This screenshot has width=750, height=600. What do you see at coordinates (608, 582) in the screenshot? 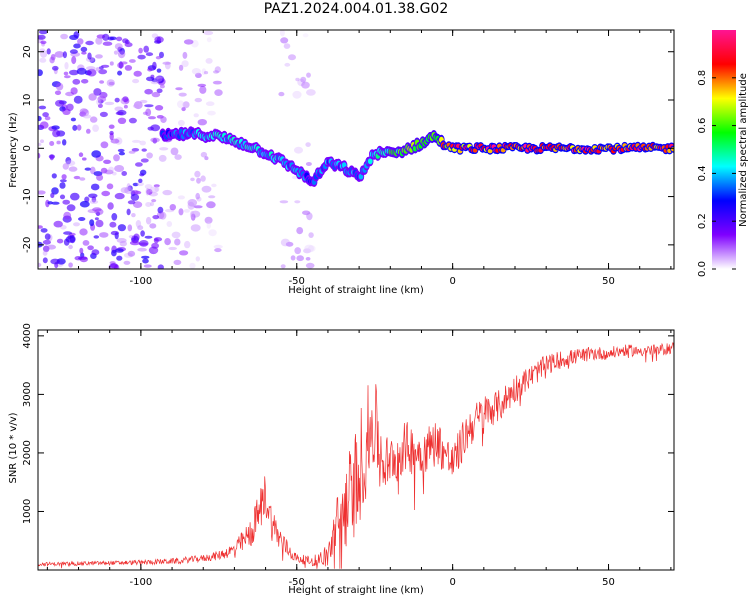
I see `x-tick-label: 50` at bounding box center [608, 582].